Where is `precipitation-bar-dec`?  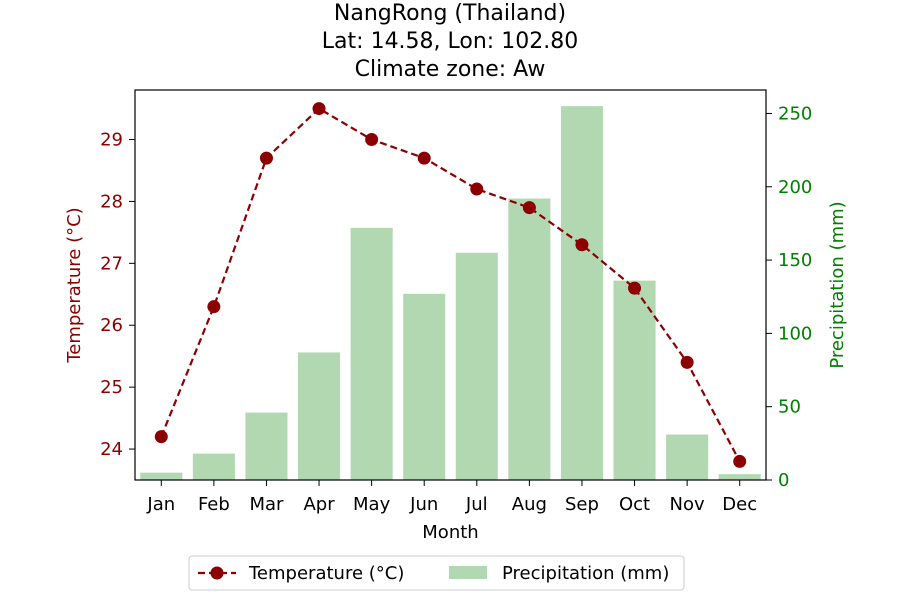
precipitation-bar-dec is located at coordinates (739, 477).